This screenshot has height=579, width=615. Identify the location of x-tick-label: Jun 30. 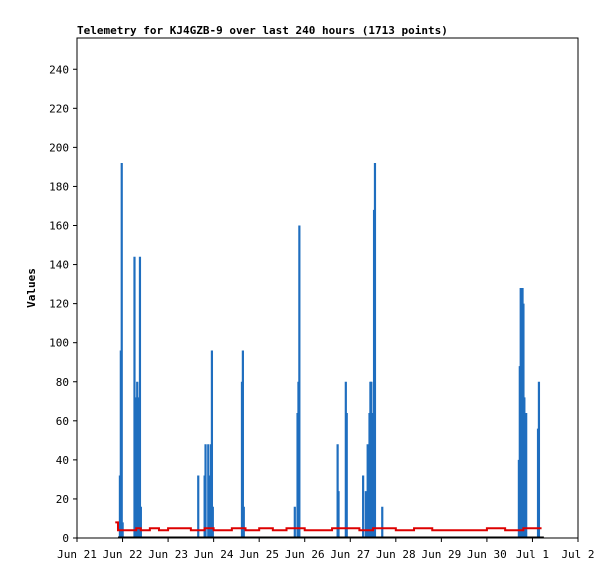
(487, 554).